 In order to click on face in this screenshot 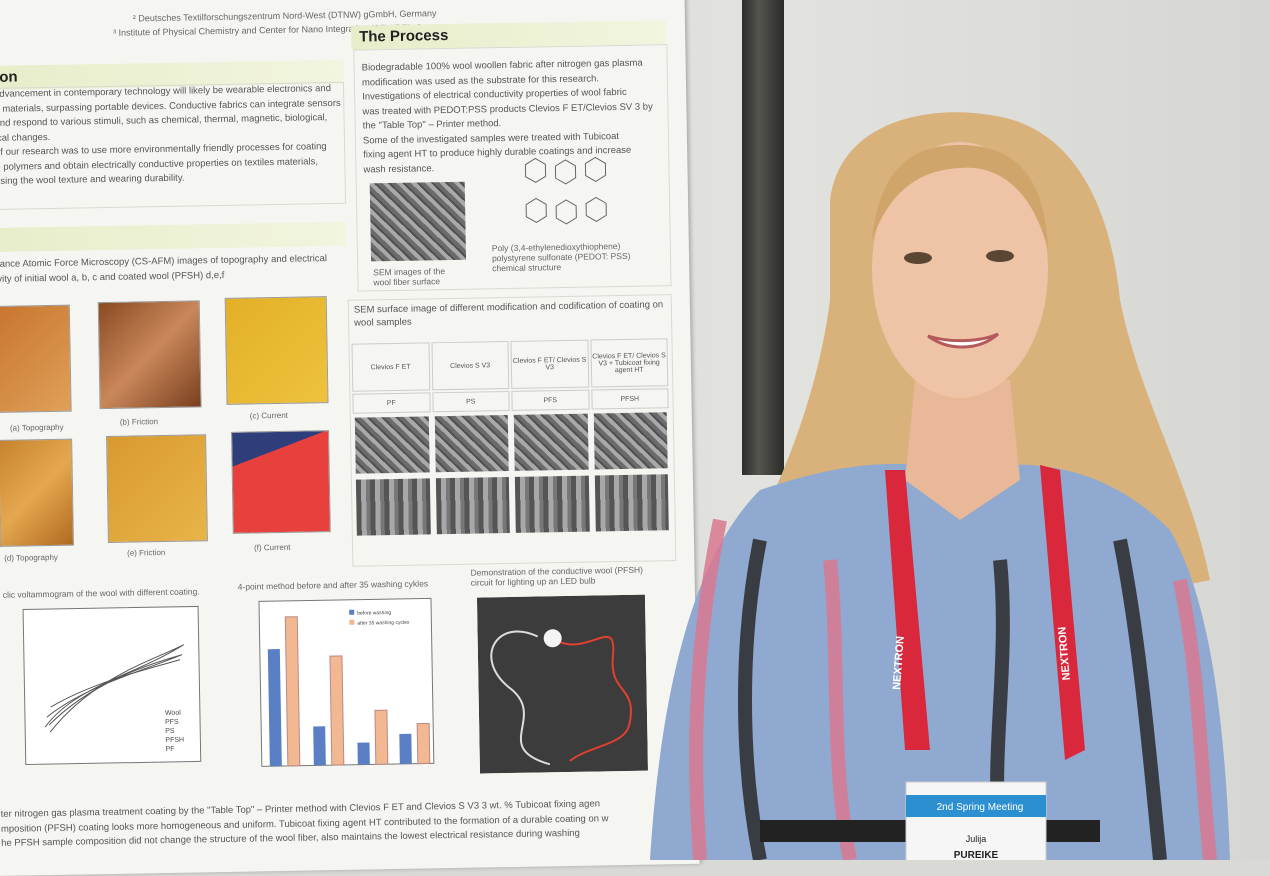, I will do `click(960, 270)`.